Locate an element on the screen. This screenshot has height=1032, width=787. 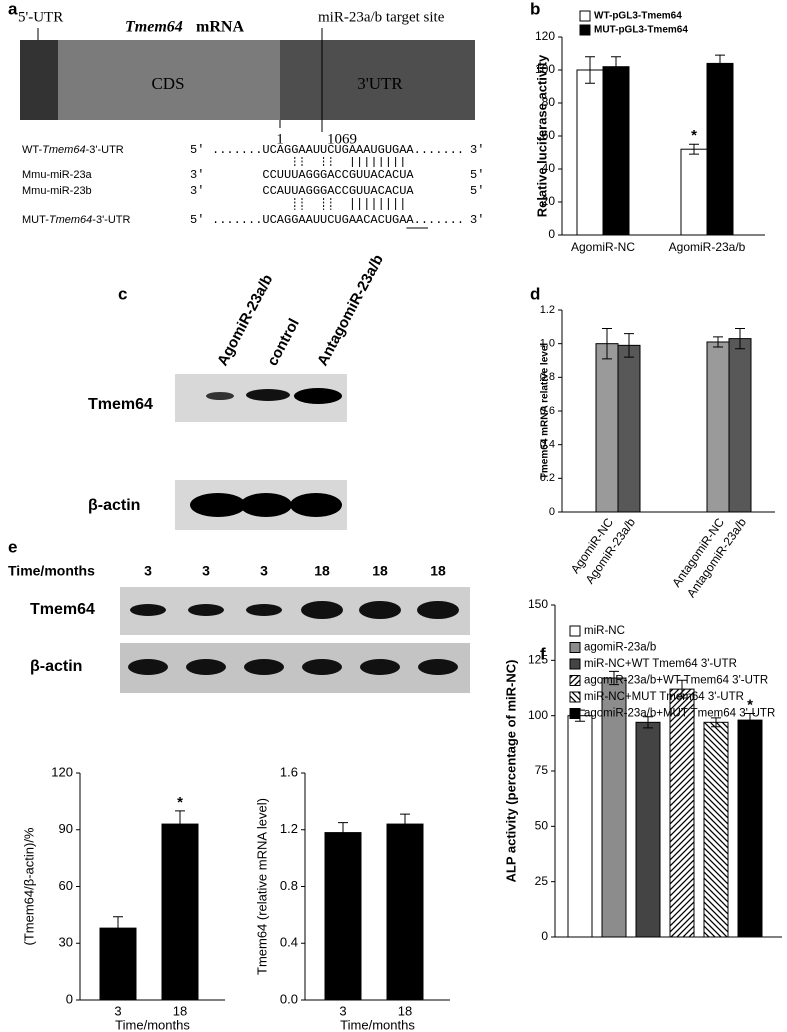
y-tick-label: 1.0 is located at coordinates (547, 344).